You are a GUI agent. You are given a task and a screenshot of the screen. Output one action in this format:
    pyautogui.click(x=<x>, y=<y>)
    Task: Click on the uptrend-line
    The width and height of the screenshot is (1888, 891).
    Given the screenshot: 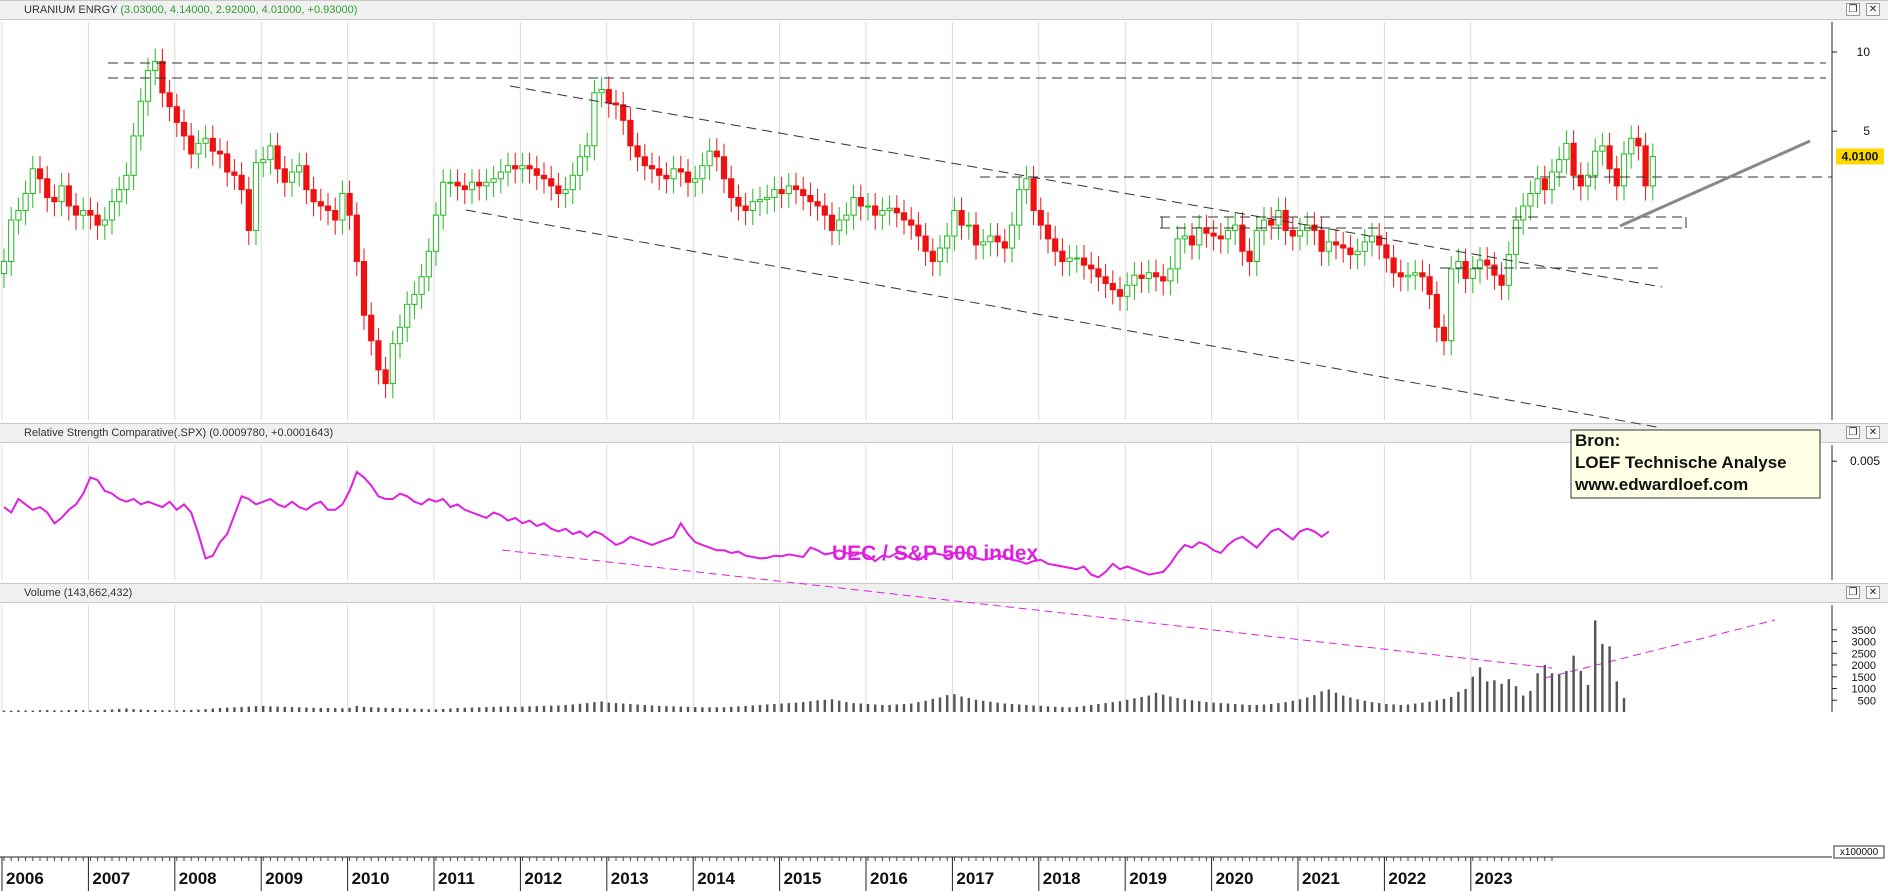 What is the action you would take?
    pyautogui.click(x=1715, y=183)
    